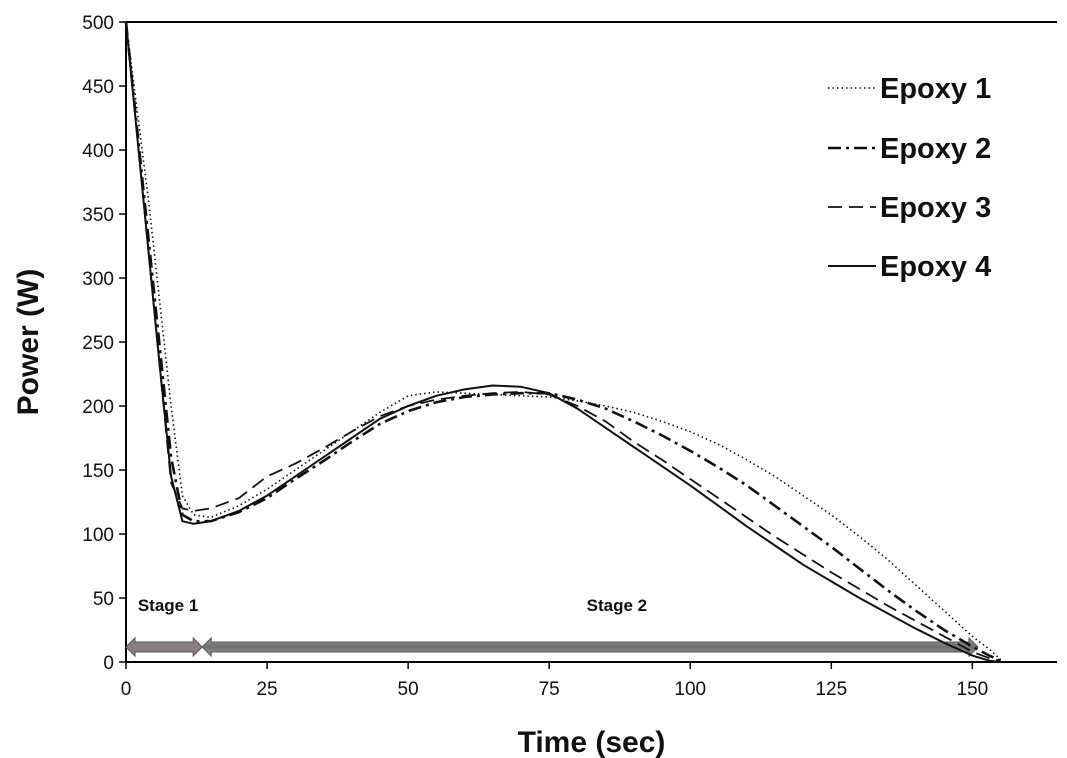 This screenshot has width=1067, height=758. What do you see at coordinates (108, 663) in the screenshot?
I see `y-tick-label: 0` at bounding box center [108, 663].